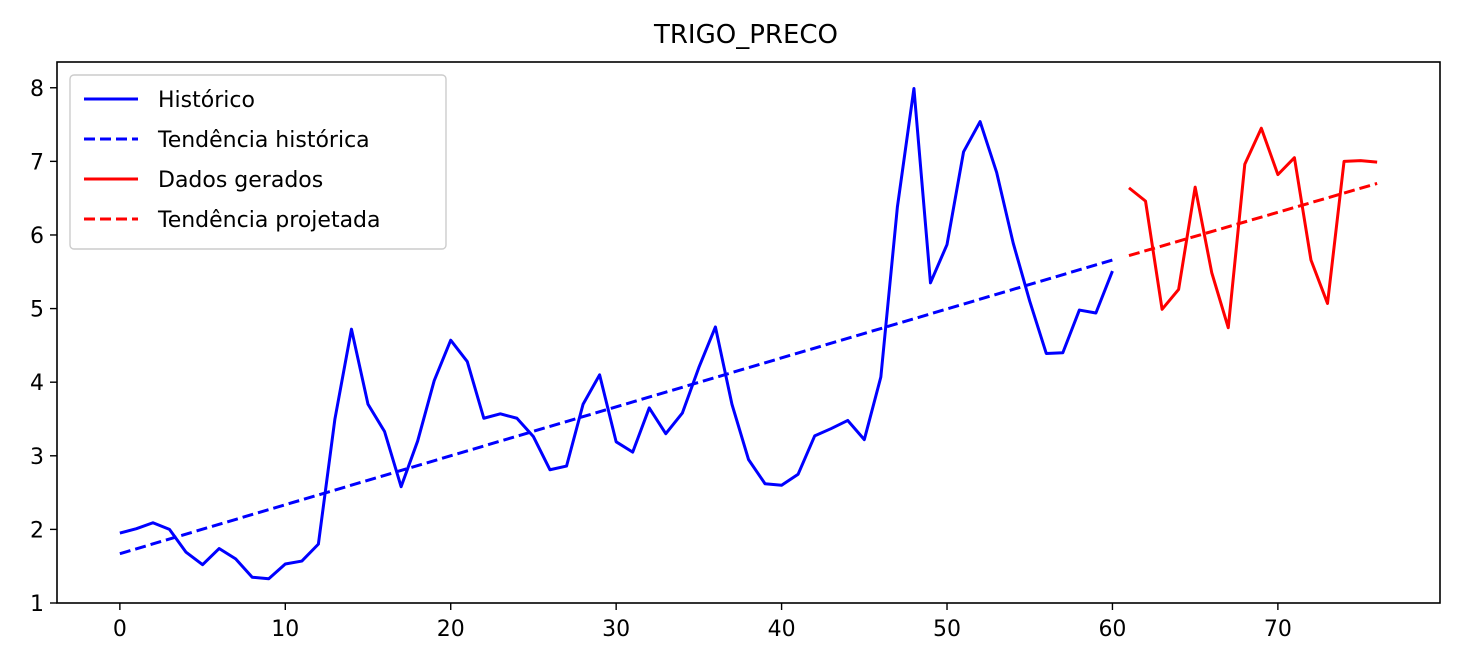 Image resolution: width=1460 pixels, height=670 pixels. What do you see at coordinates (37, 383) in the screenshot?
I see `y-tick-label: 4` at bounding box center [37, 383].